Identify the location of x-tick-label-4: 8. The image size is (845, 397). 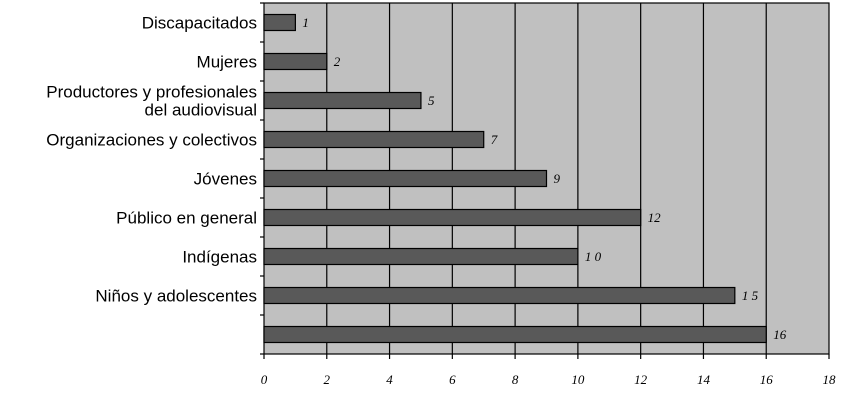
(515, 379).